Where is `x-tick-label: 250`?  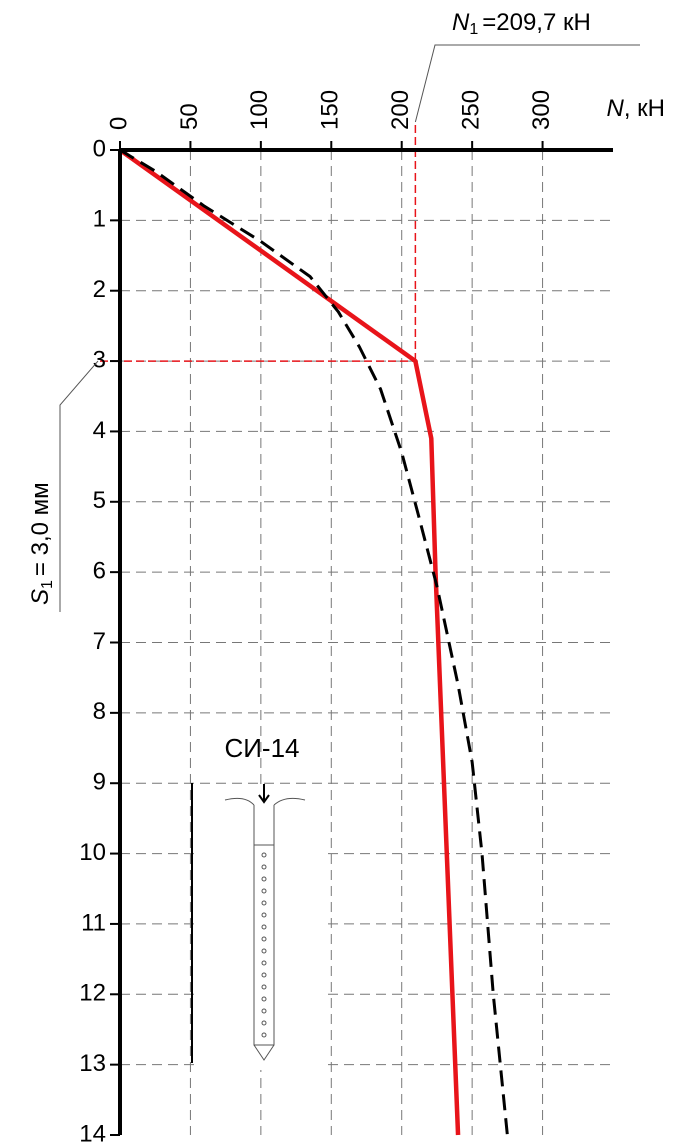
x-tick-label: 250 is located at coordinates (470, 110).